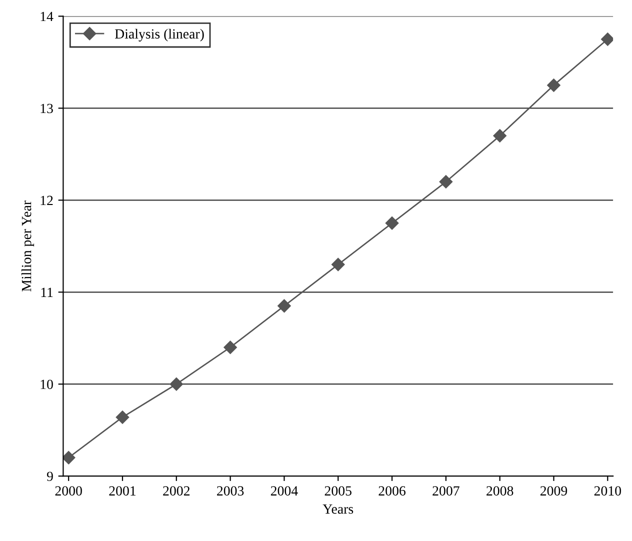  What do you see at coordinates (46, 200) in the screenshot?
I see `y-tick-label: 12` at bounding box center [46, 200].